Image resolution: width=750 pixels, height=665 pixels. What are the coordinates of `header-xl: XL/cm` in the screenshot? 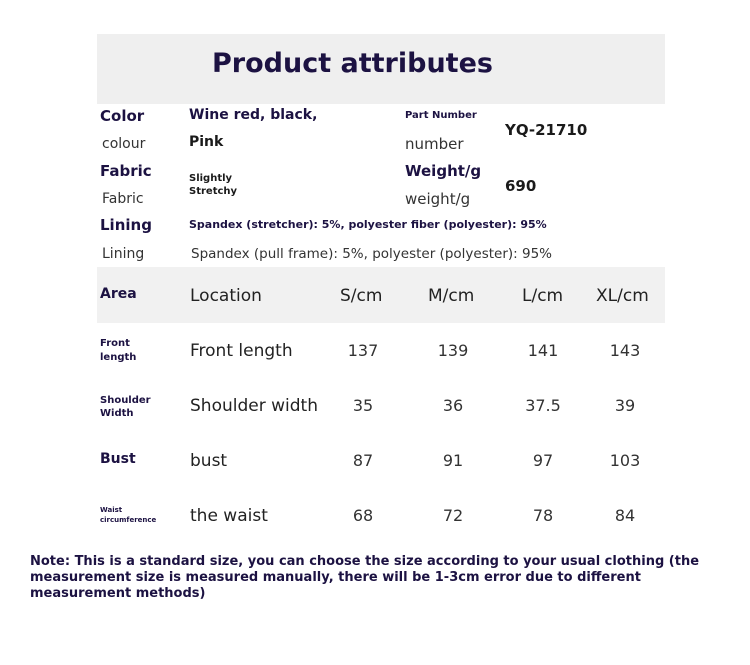 It's located at (622, 296).